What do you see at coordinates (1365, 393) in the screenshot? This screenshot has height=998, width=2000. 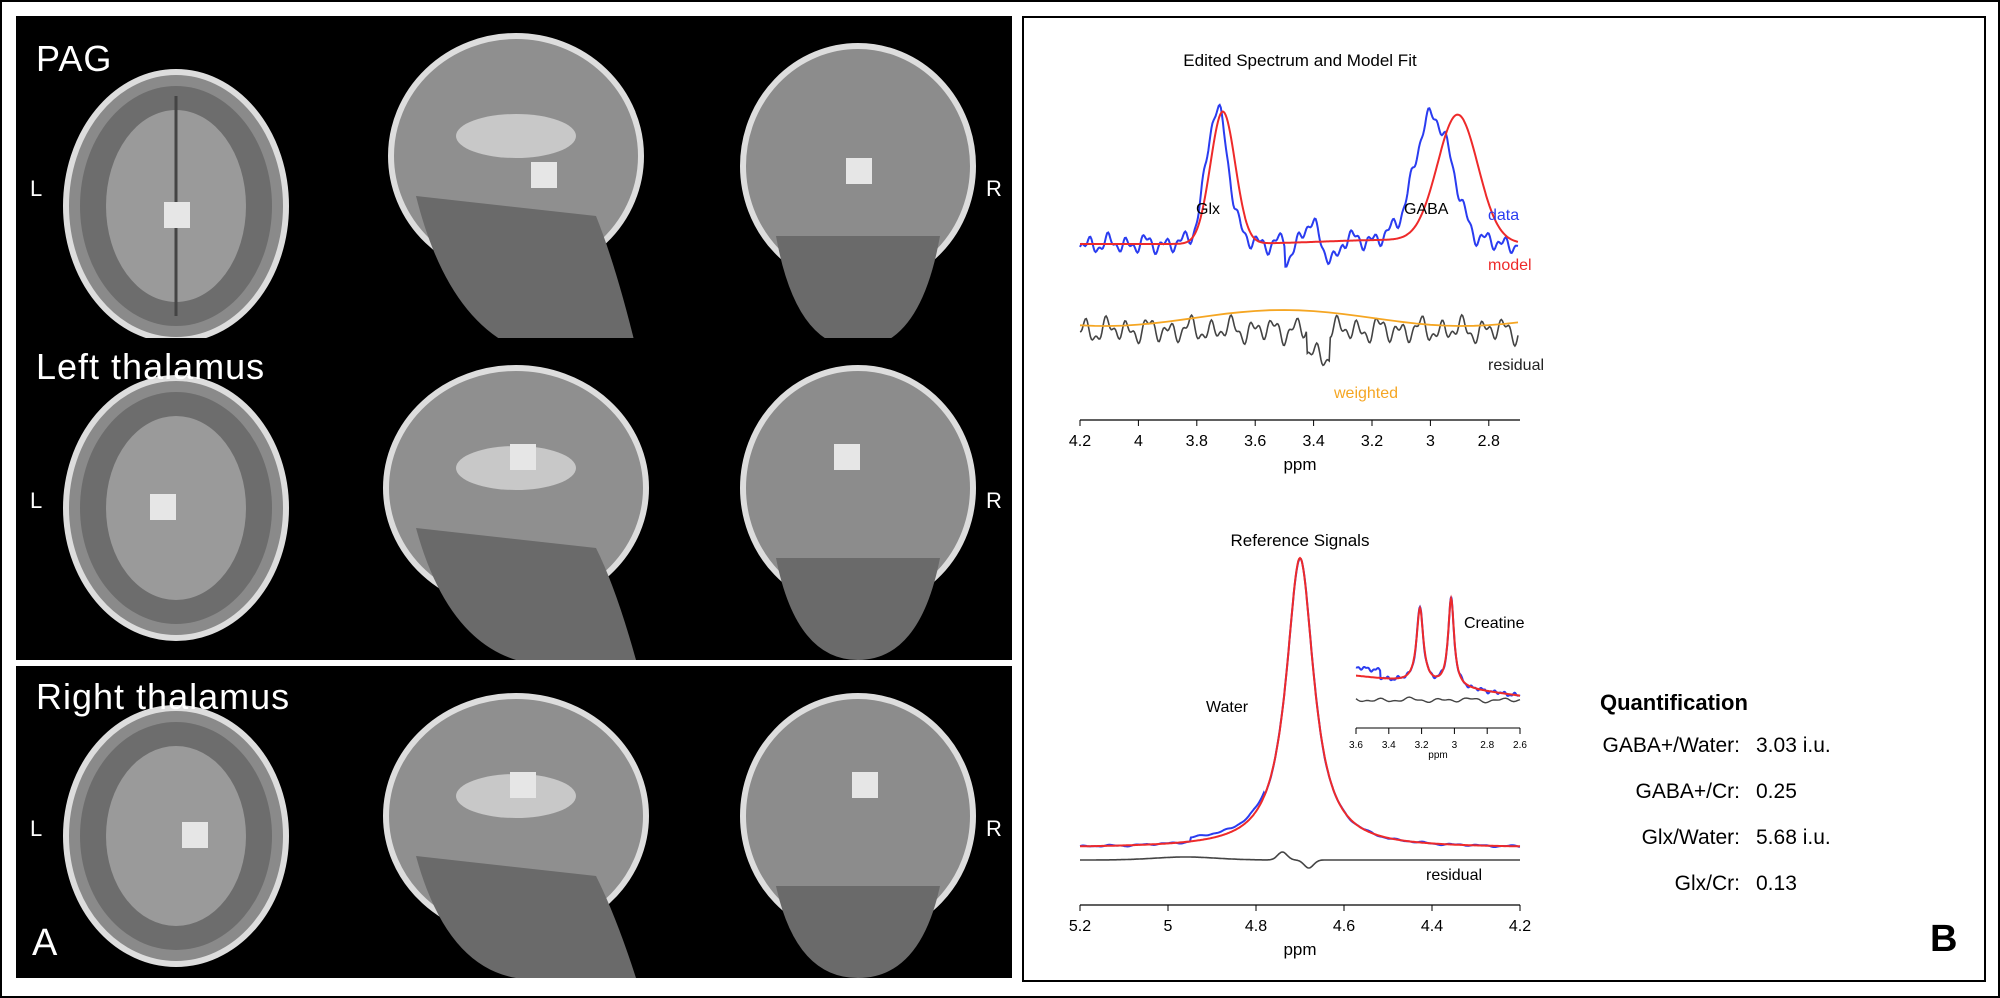 I see `legend-weighted: weighted` at bounding box center [1365, 393].